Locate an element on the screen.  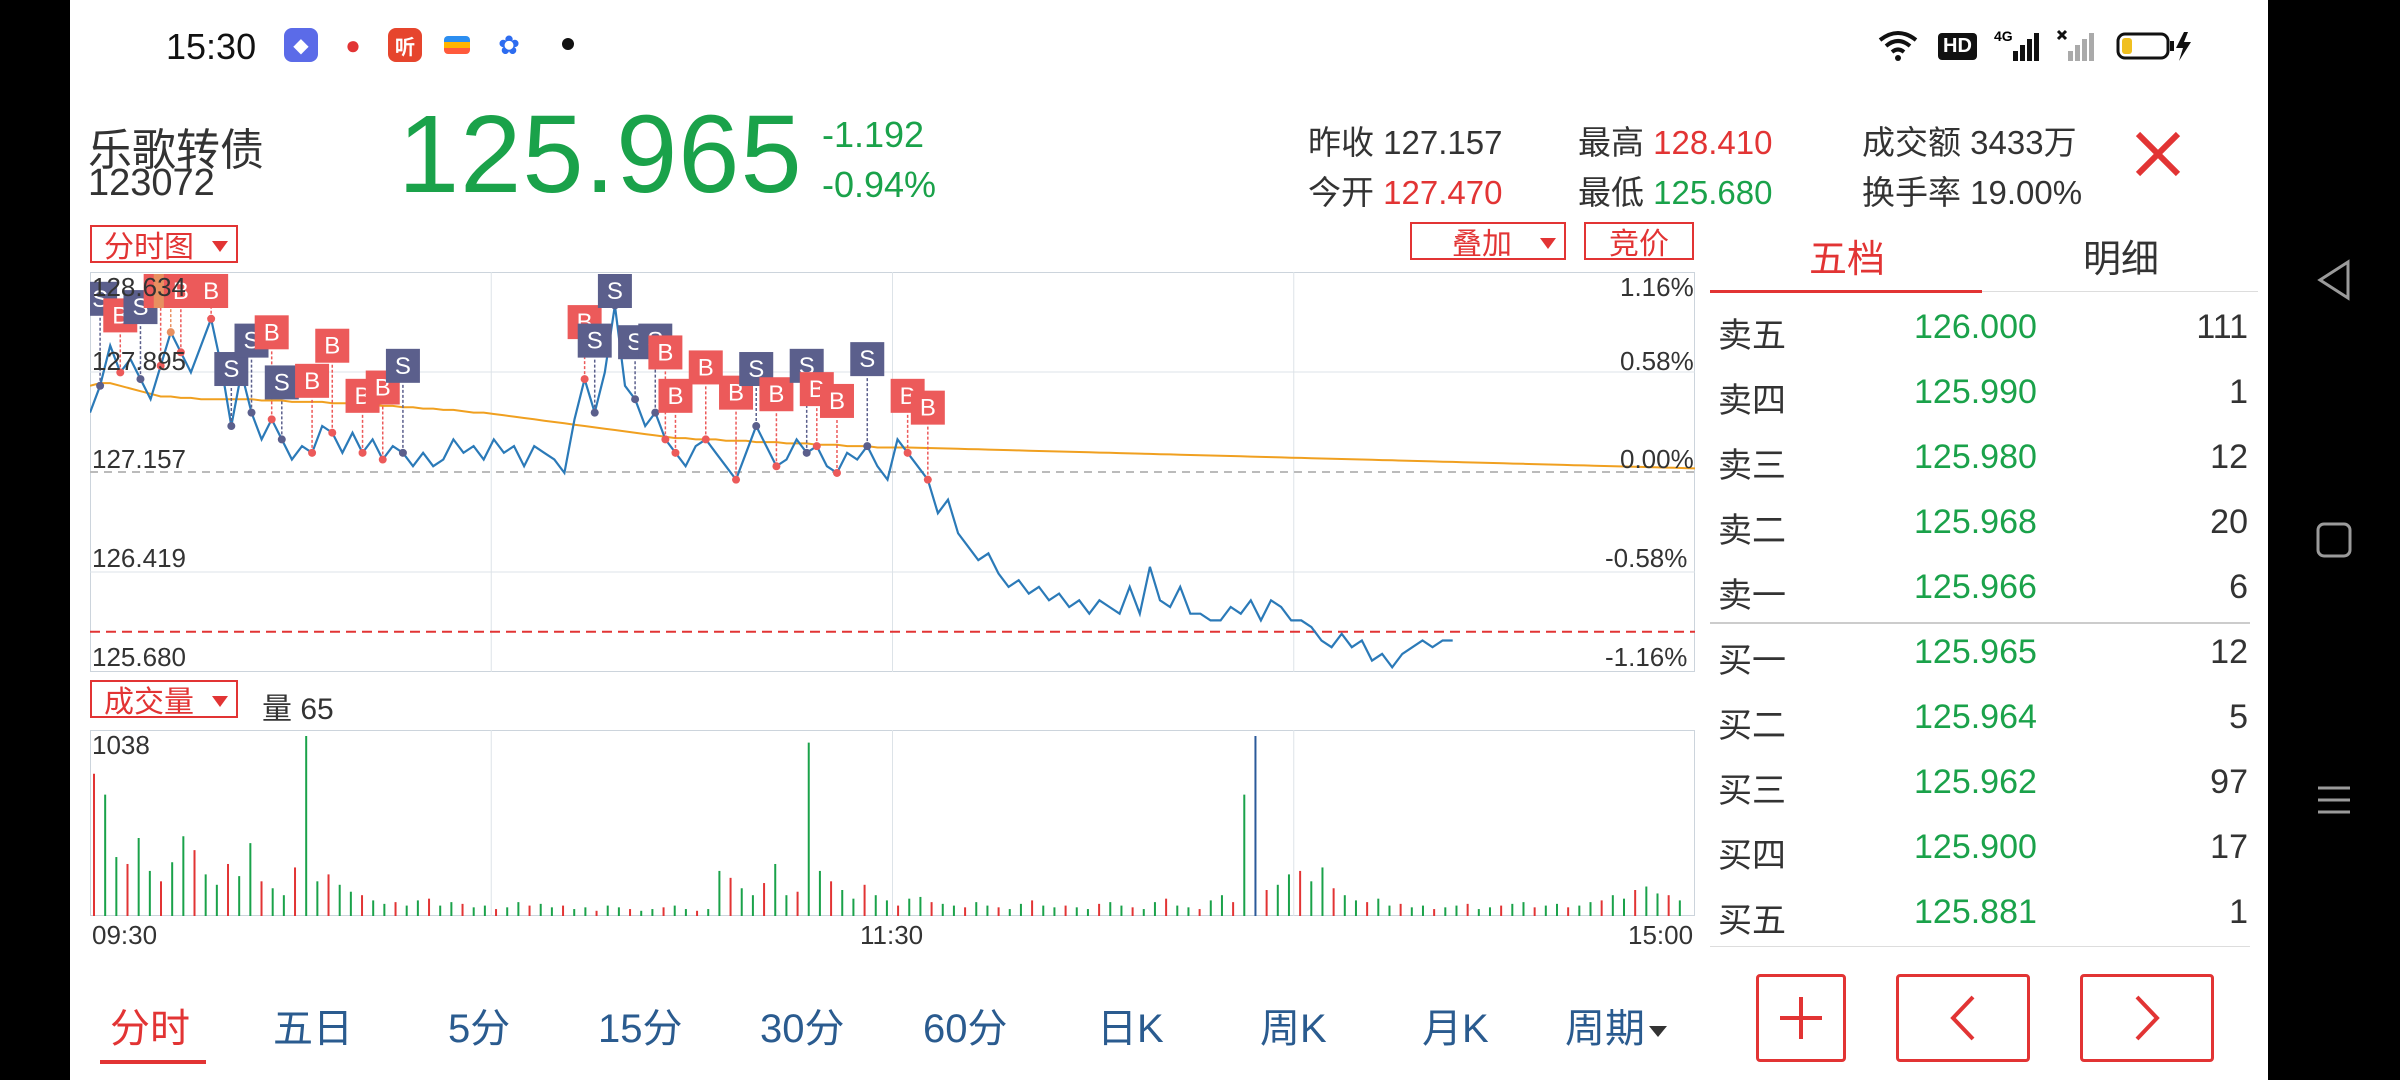
shortcut-app-icon: ◆ is located at coordinates (301, 45).